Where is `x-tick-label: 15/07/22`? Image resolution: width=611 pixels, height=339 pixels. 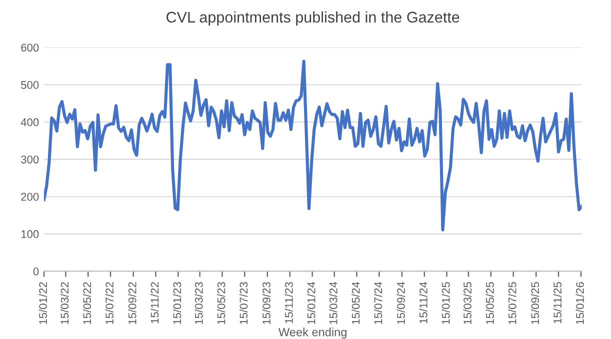 x-tick-label: 15/07/22 is located at coordinates (109, 303).